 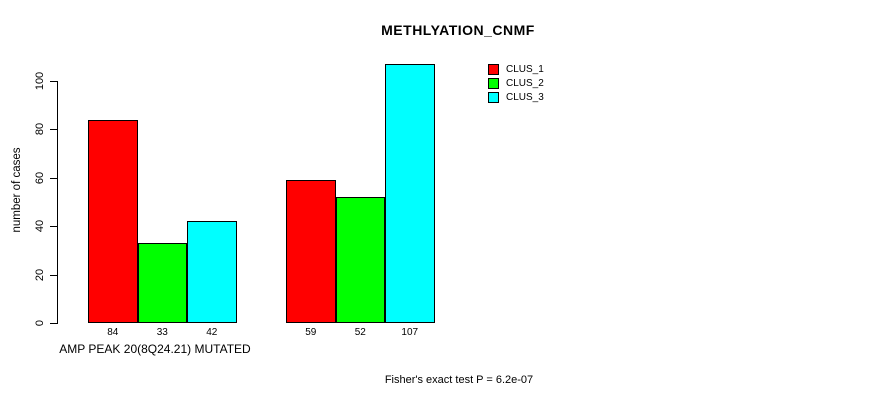 I want to click on y-axis-line, so click(x=57, y=202).